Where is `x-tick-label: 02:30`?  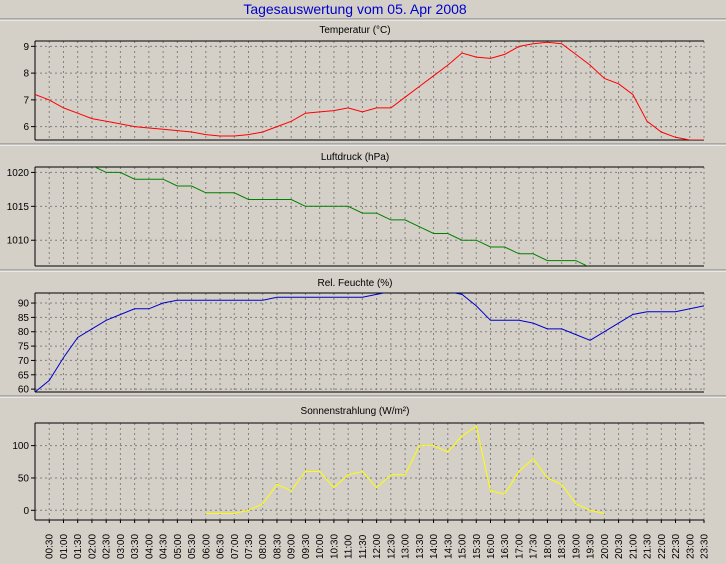
x-tick-label: 02:30 is located at coordinates (107, 546).